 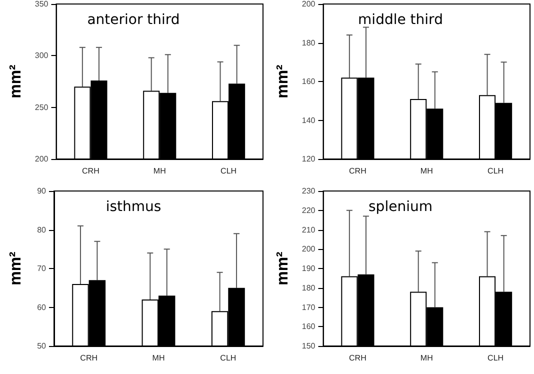 I want to click on y-tick-label: 140, so click(x=309, y=120).